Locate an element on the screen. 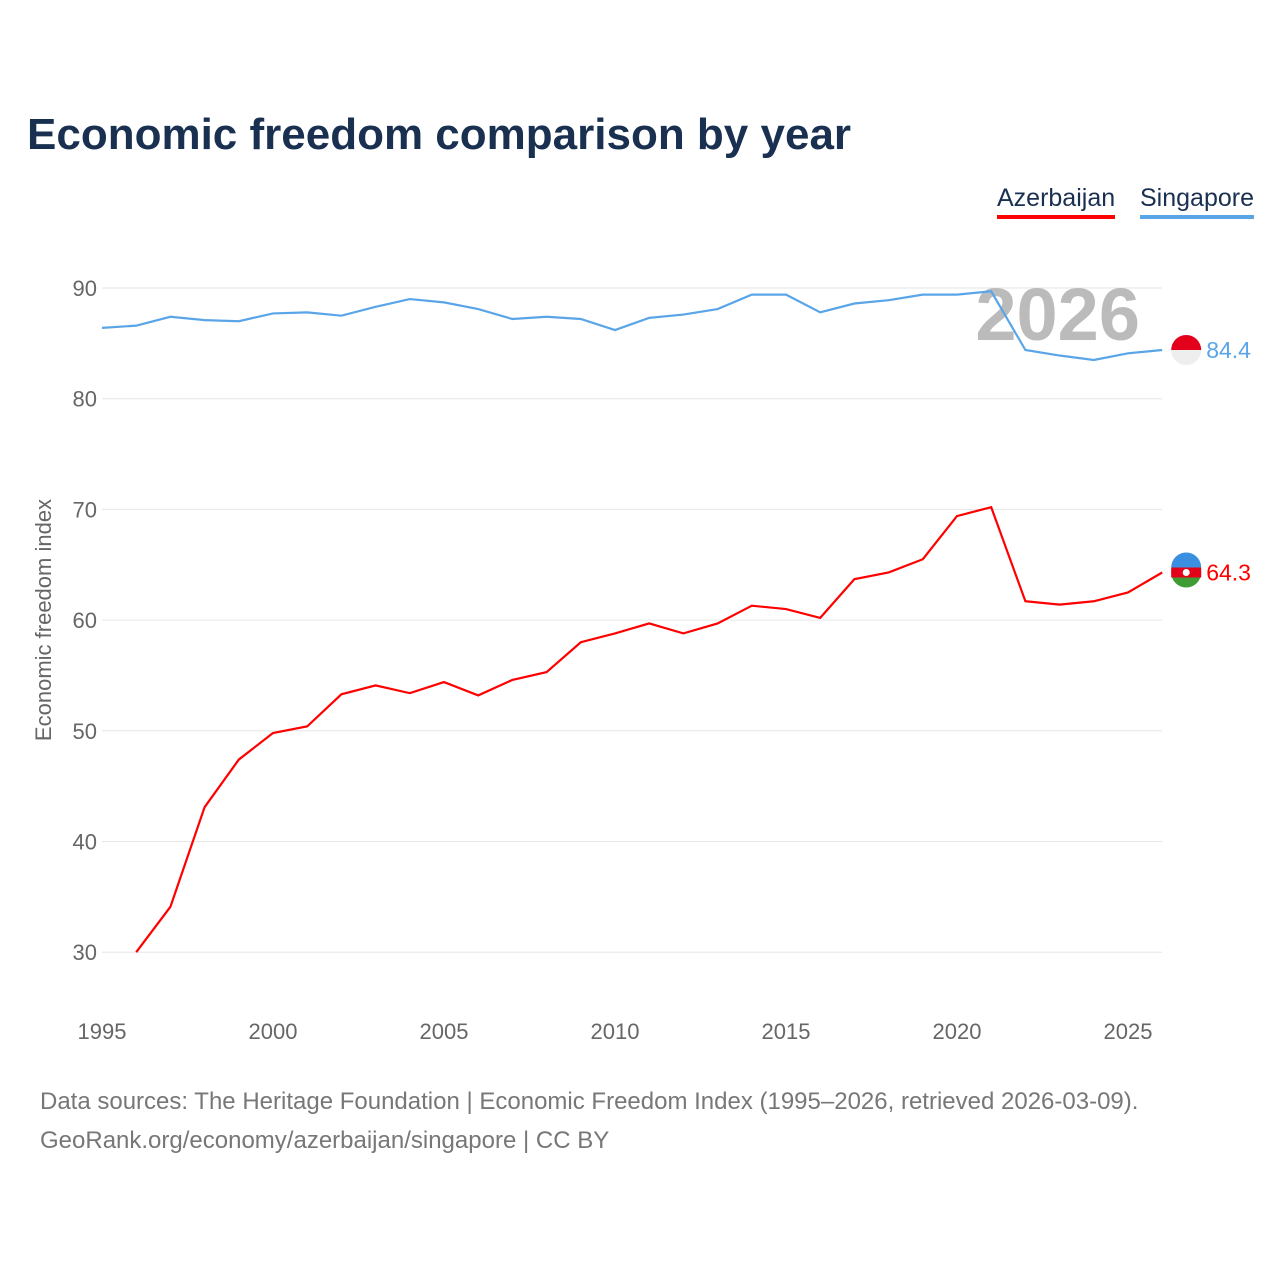 Image resolution: width=1280 pixels, height=1280 pixels. x-tick-label: 2015 is located at coordinates (786, 1031).